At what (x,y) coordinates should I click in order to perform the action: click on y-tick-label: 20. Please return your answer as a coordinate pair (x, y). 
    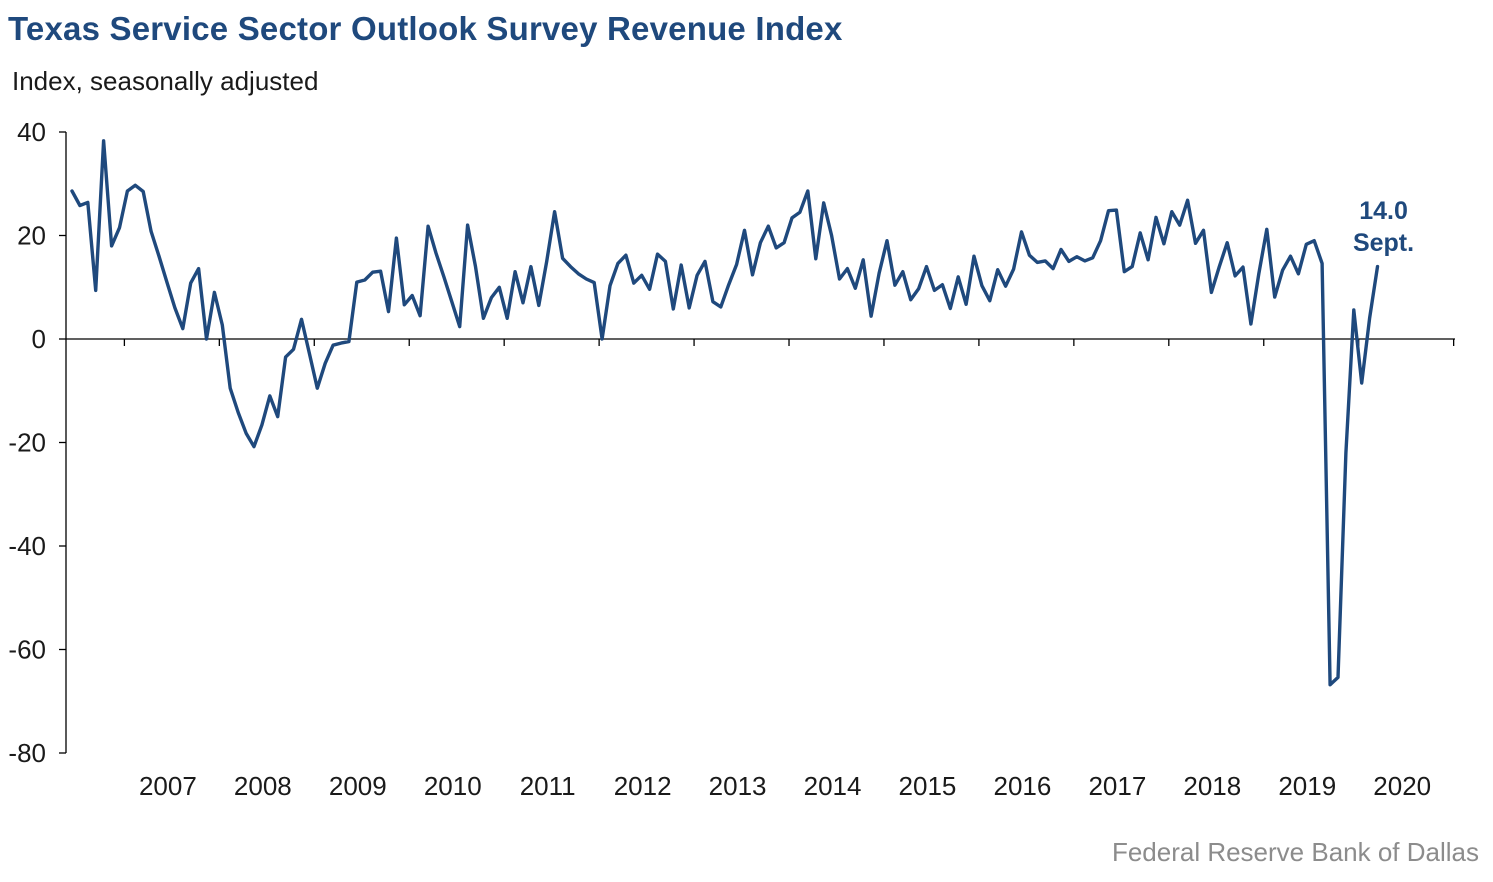
    Looking at the image, I should click on (31, 236).